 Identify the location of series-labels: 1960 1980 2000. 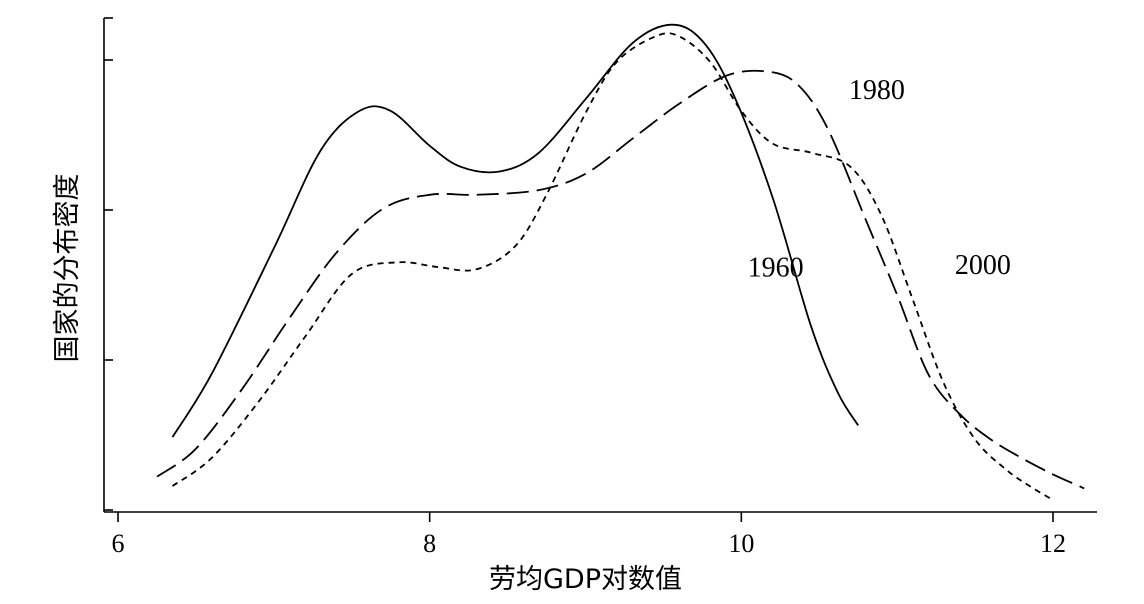
(879, 179).